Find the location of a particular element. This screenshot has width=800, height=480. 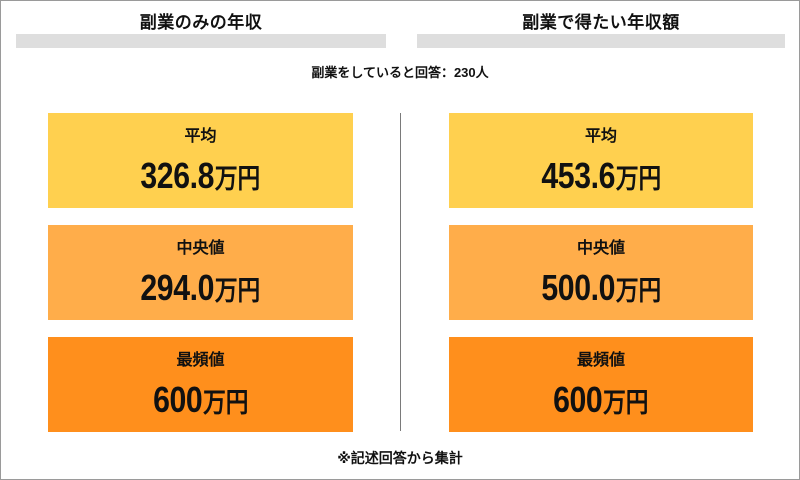

respondent-count-note: 副業をしていると回答：230人 is located at coordinates (400, 72).